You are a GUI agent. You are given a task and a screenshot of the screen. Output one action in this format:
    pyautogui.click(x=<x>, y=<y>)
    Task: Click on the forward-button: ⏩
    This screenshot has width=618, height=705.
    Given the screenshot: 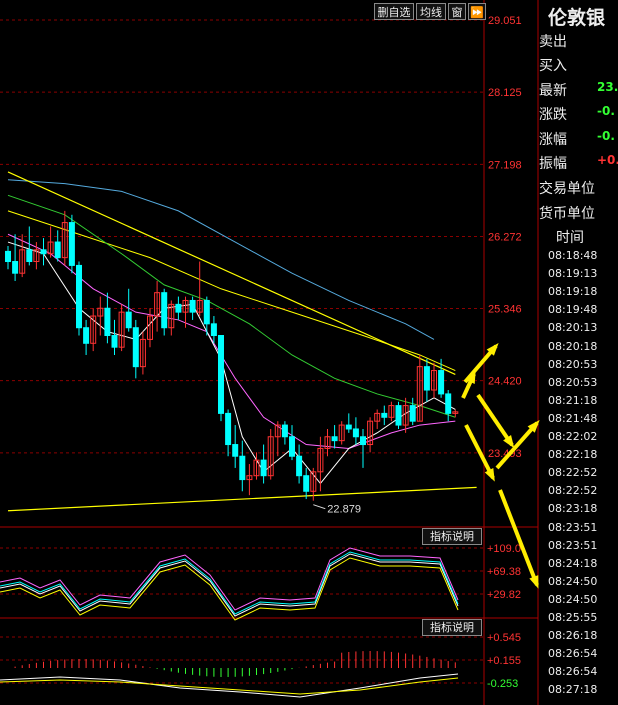 What is the action you would take?
    pyautogui.click(x=477, y=11)
    